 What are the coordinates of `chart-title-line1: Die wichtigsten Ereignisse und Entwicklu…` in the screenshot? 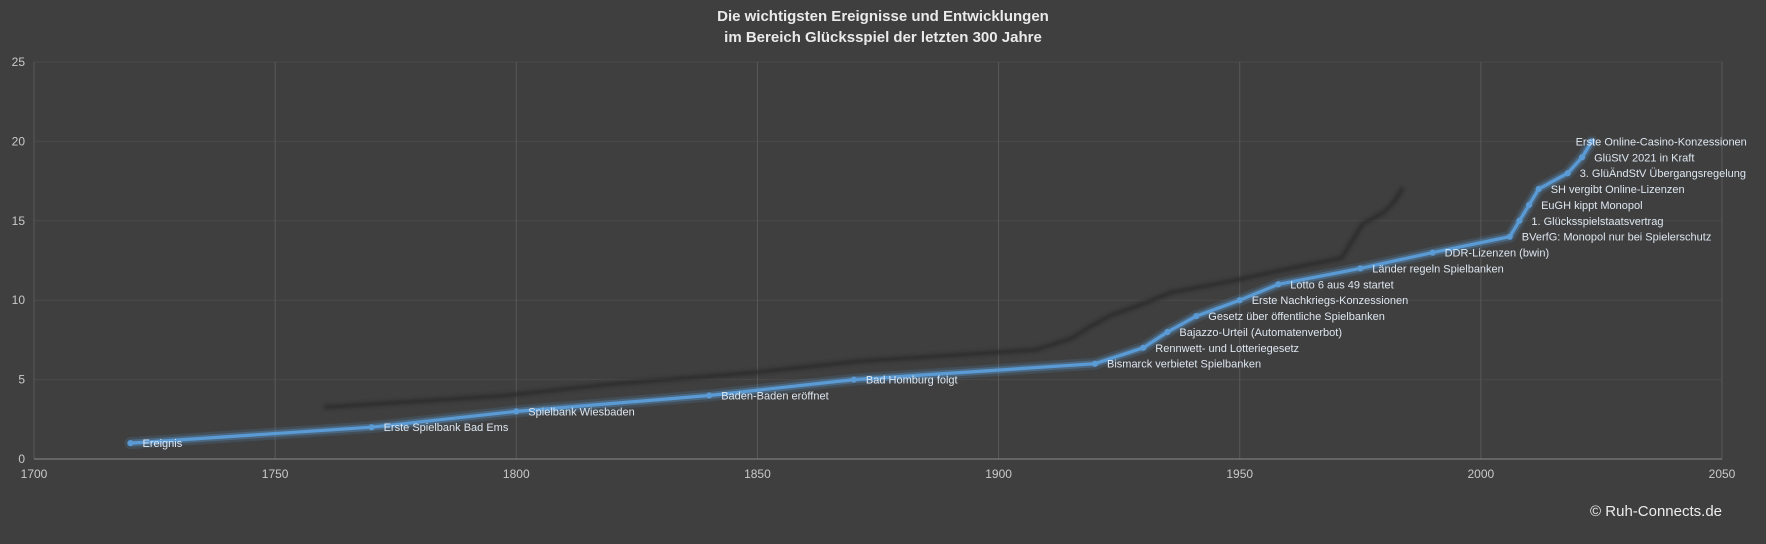 It's located at (883, 16).